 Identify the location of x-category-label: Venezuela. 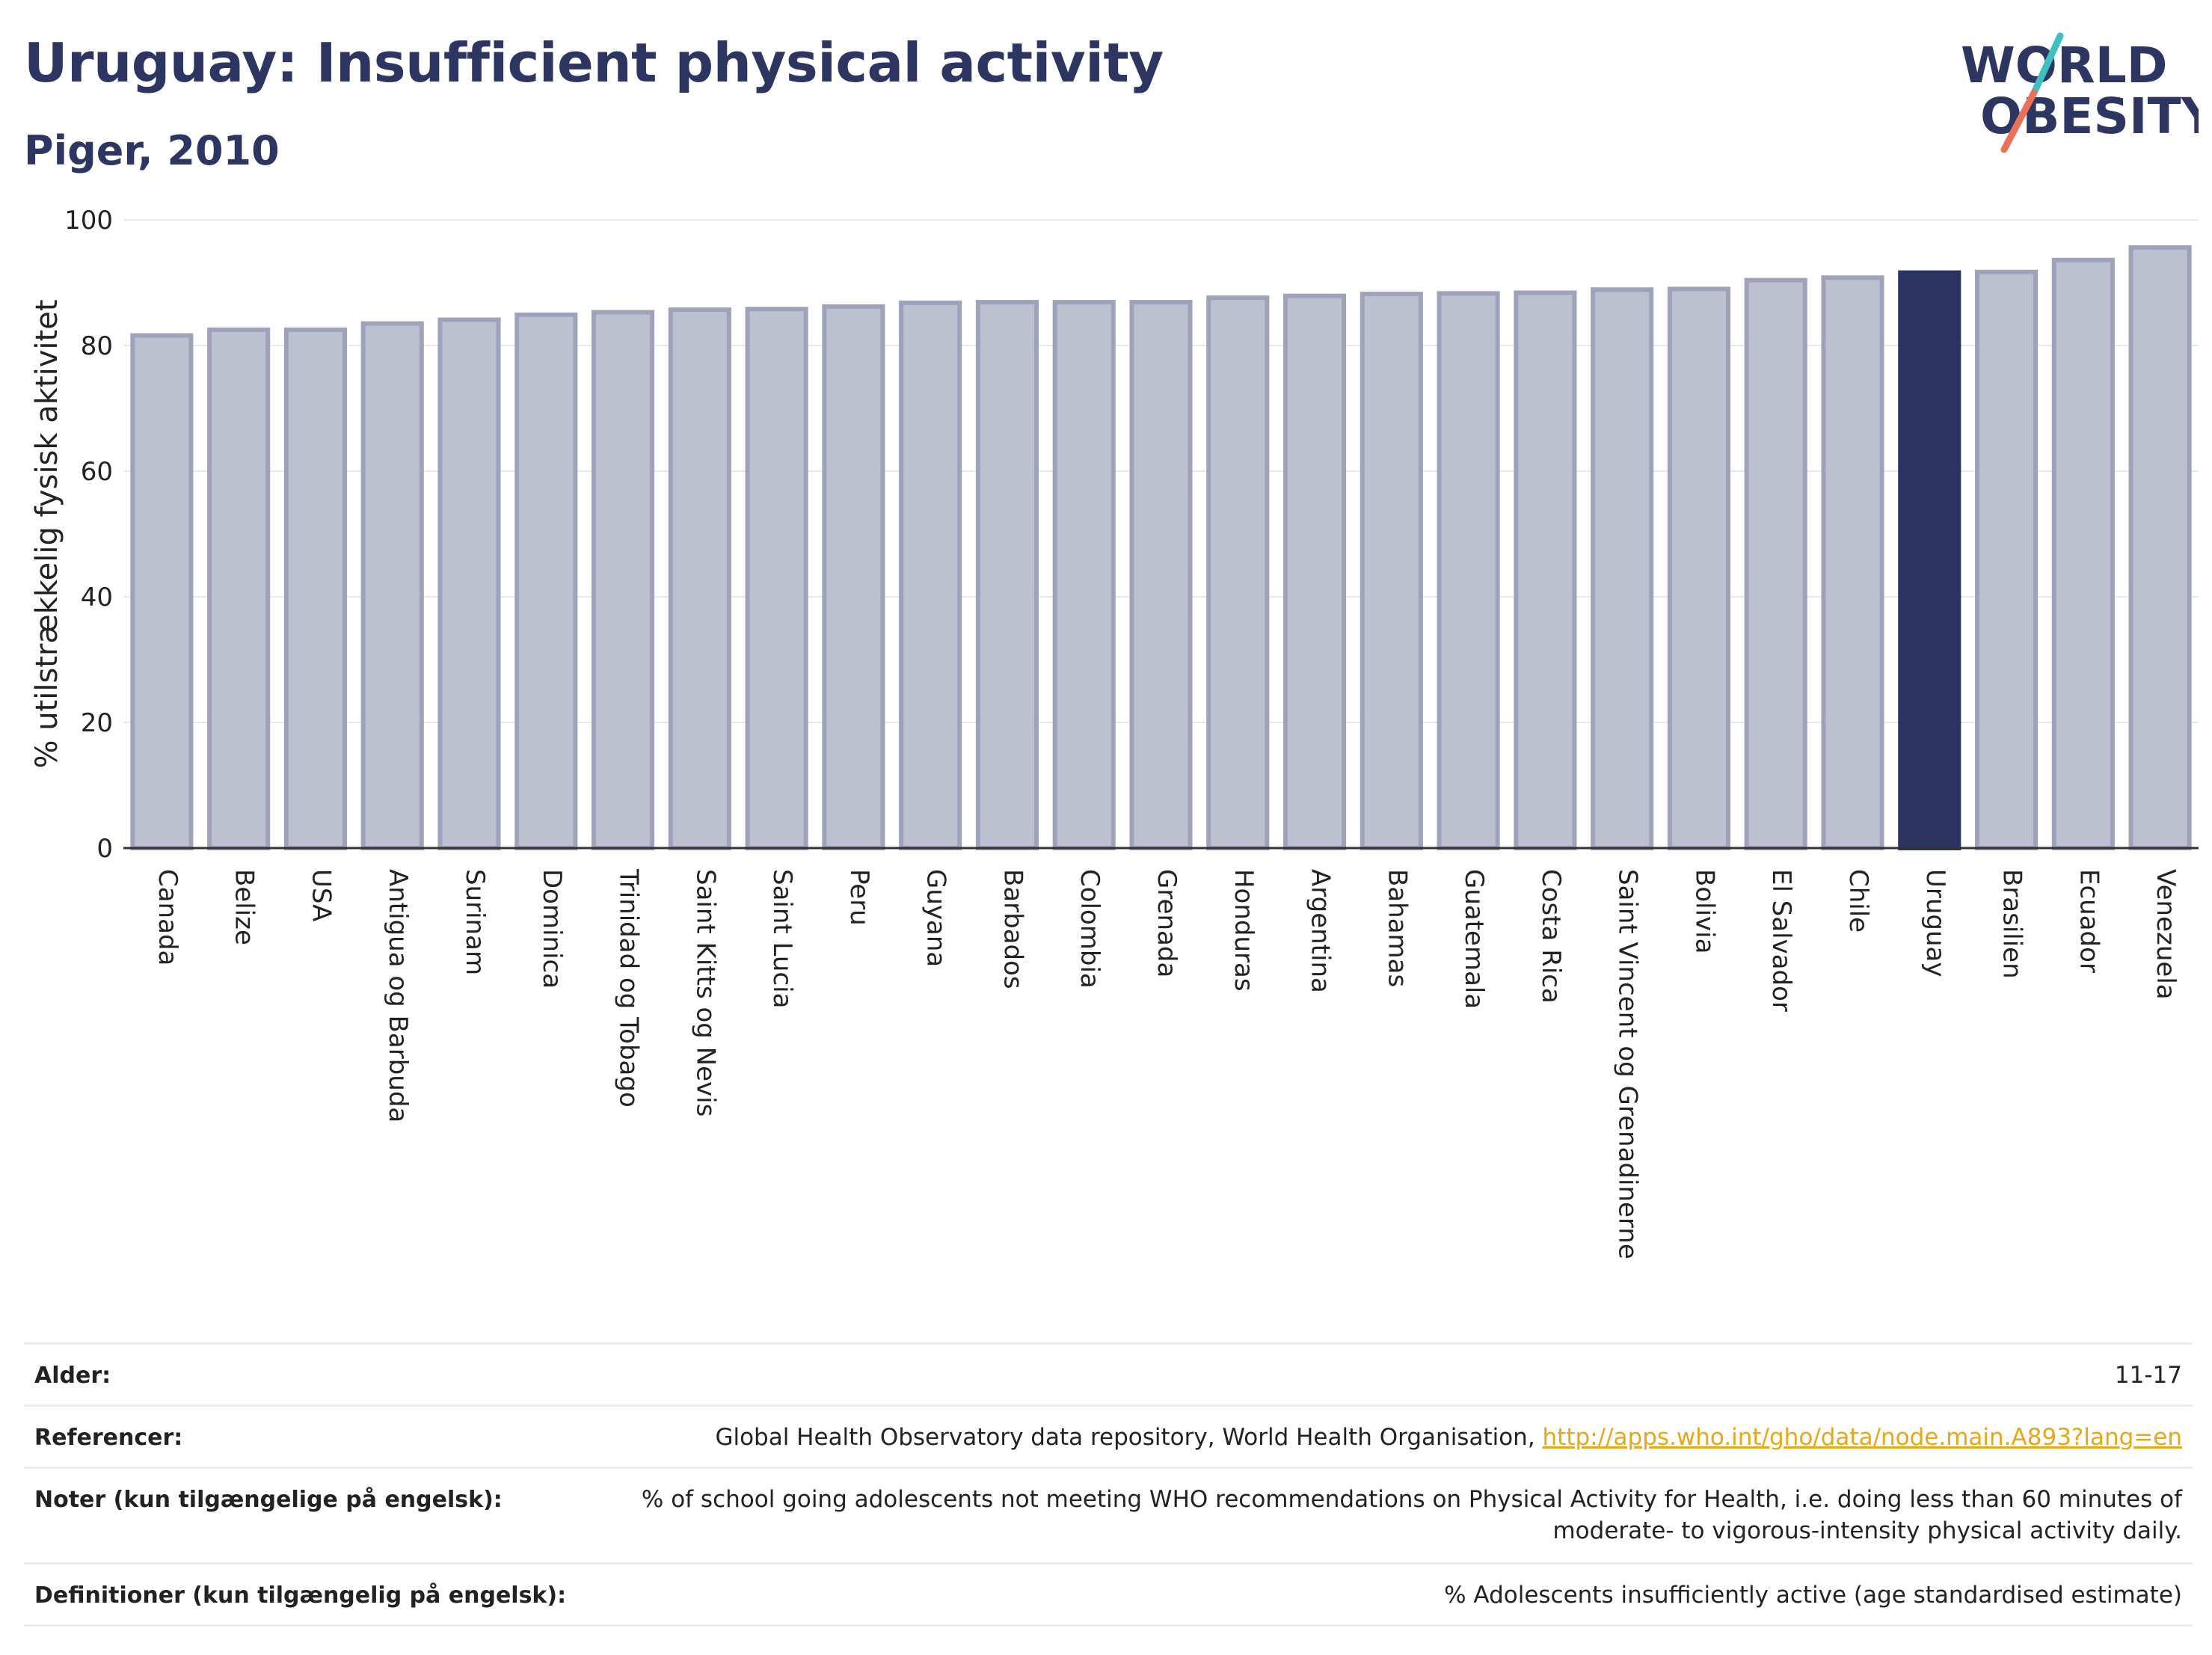
(2166, 934).